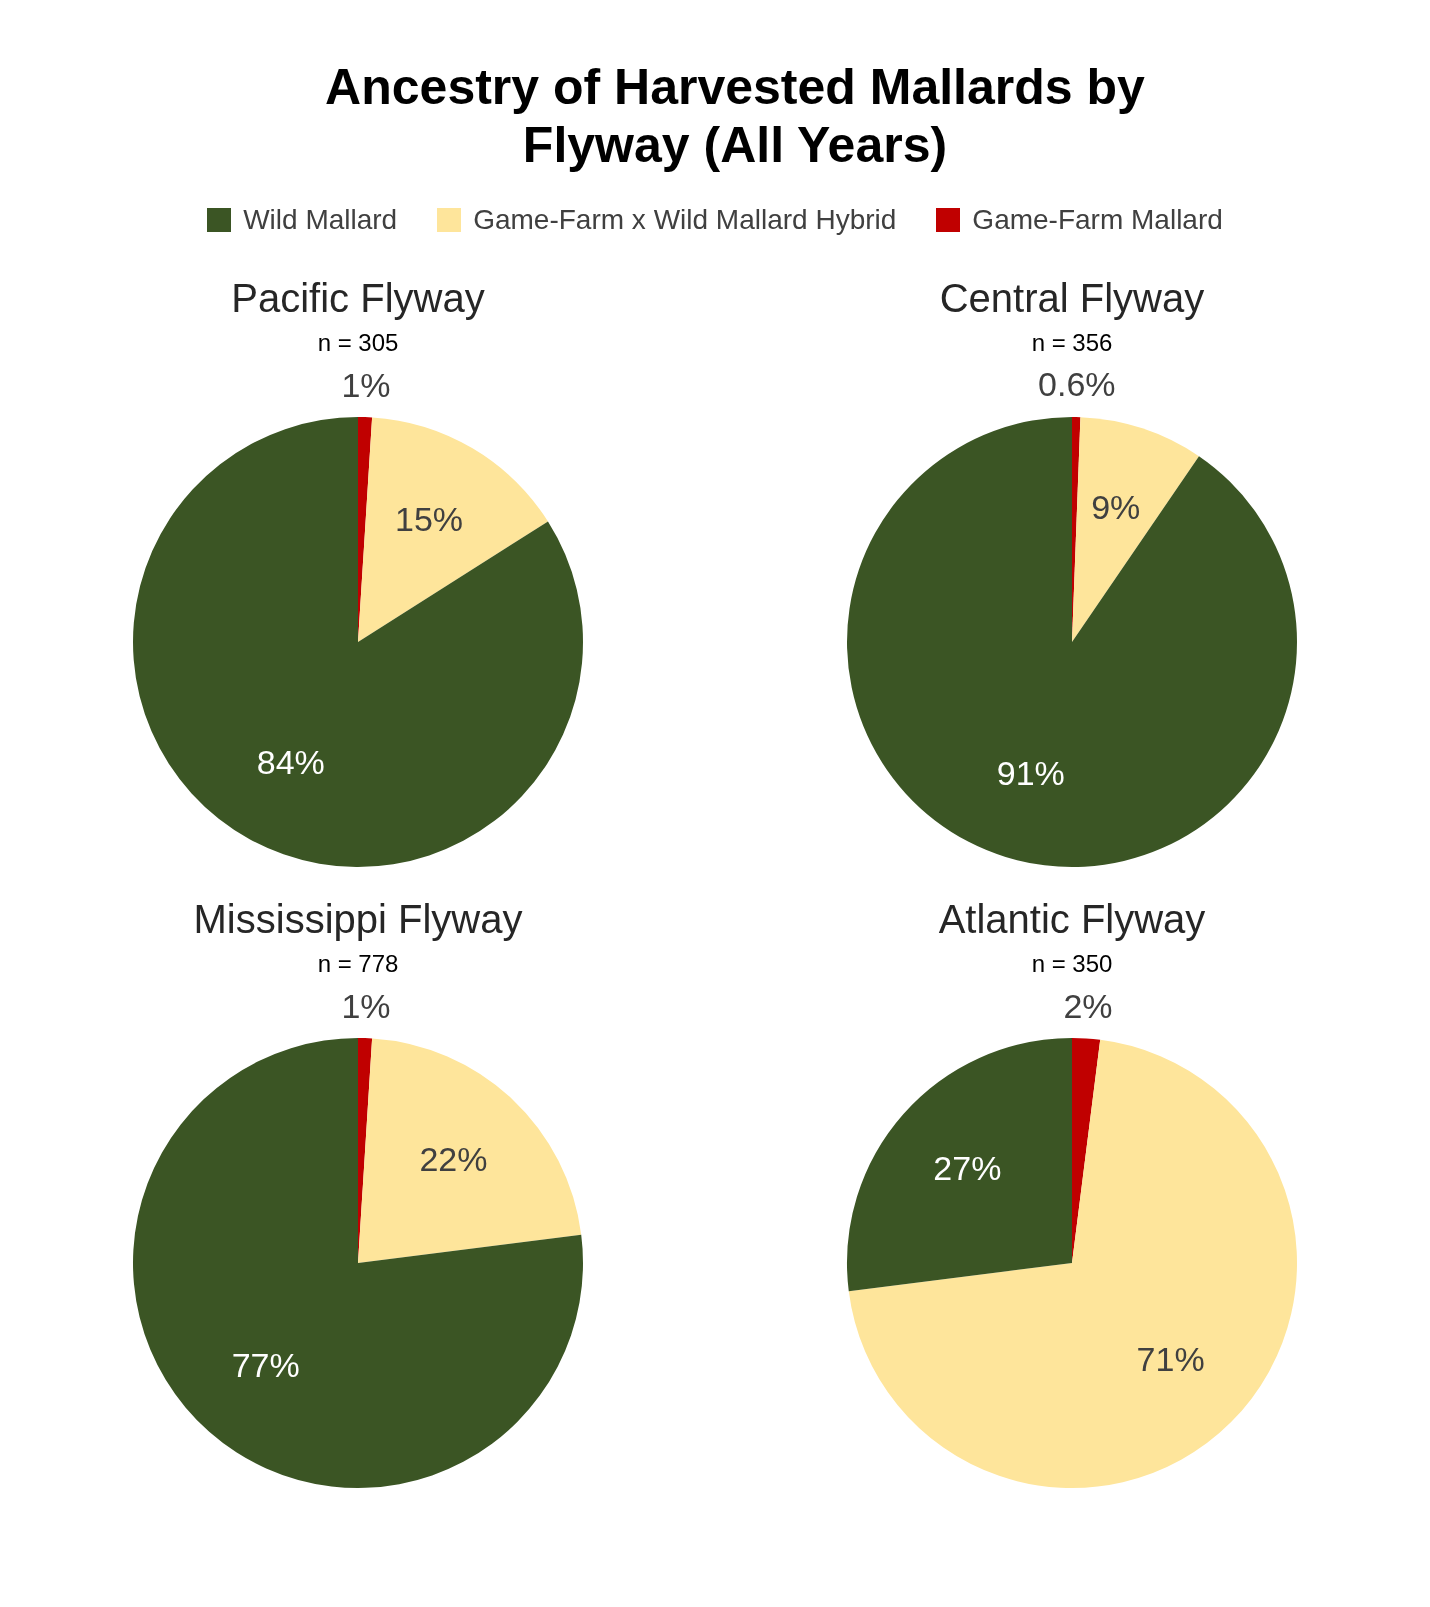 The image size is (1430, 1607). What do you see at coordinates (1088, 1005) in the screenshot?
I see `data-label: 2%` at bounding box center [1088, 1005].